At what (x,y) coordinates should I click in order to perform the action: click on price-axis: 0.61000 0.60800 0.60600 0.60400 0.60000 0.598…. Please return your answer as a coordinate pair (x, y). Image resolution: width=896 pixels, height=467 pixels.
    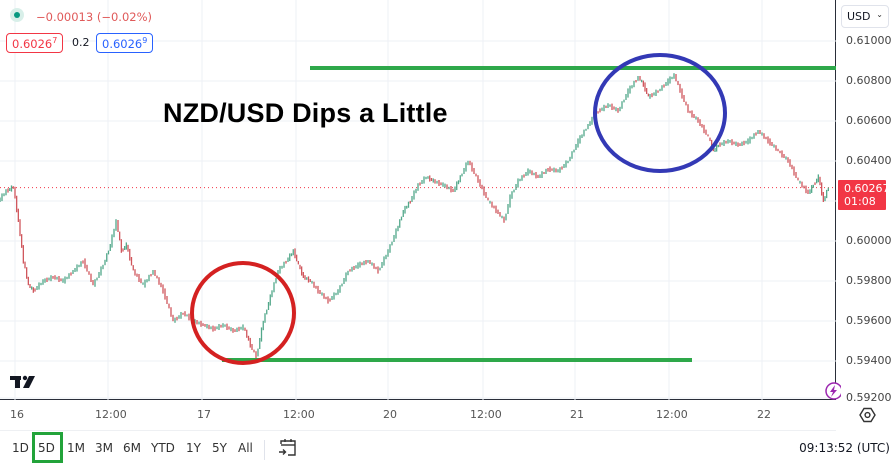
    Looking at the image, I should click on (866, 202).